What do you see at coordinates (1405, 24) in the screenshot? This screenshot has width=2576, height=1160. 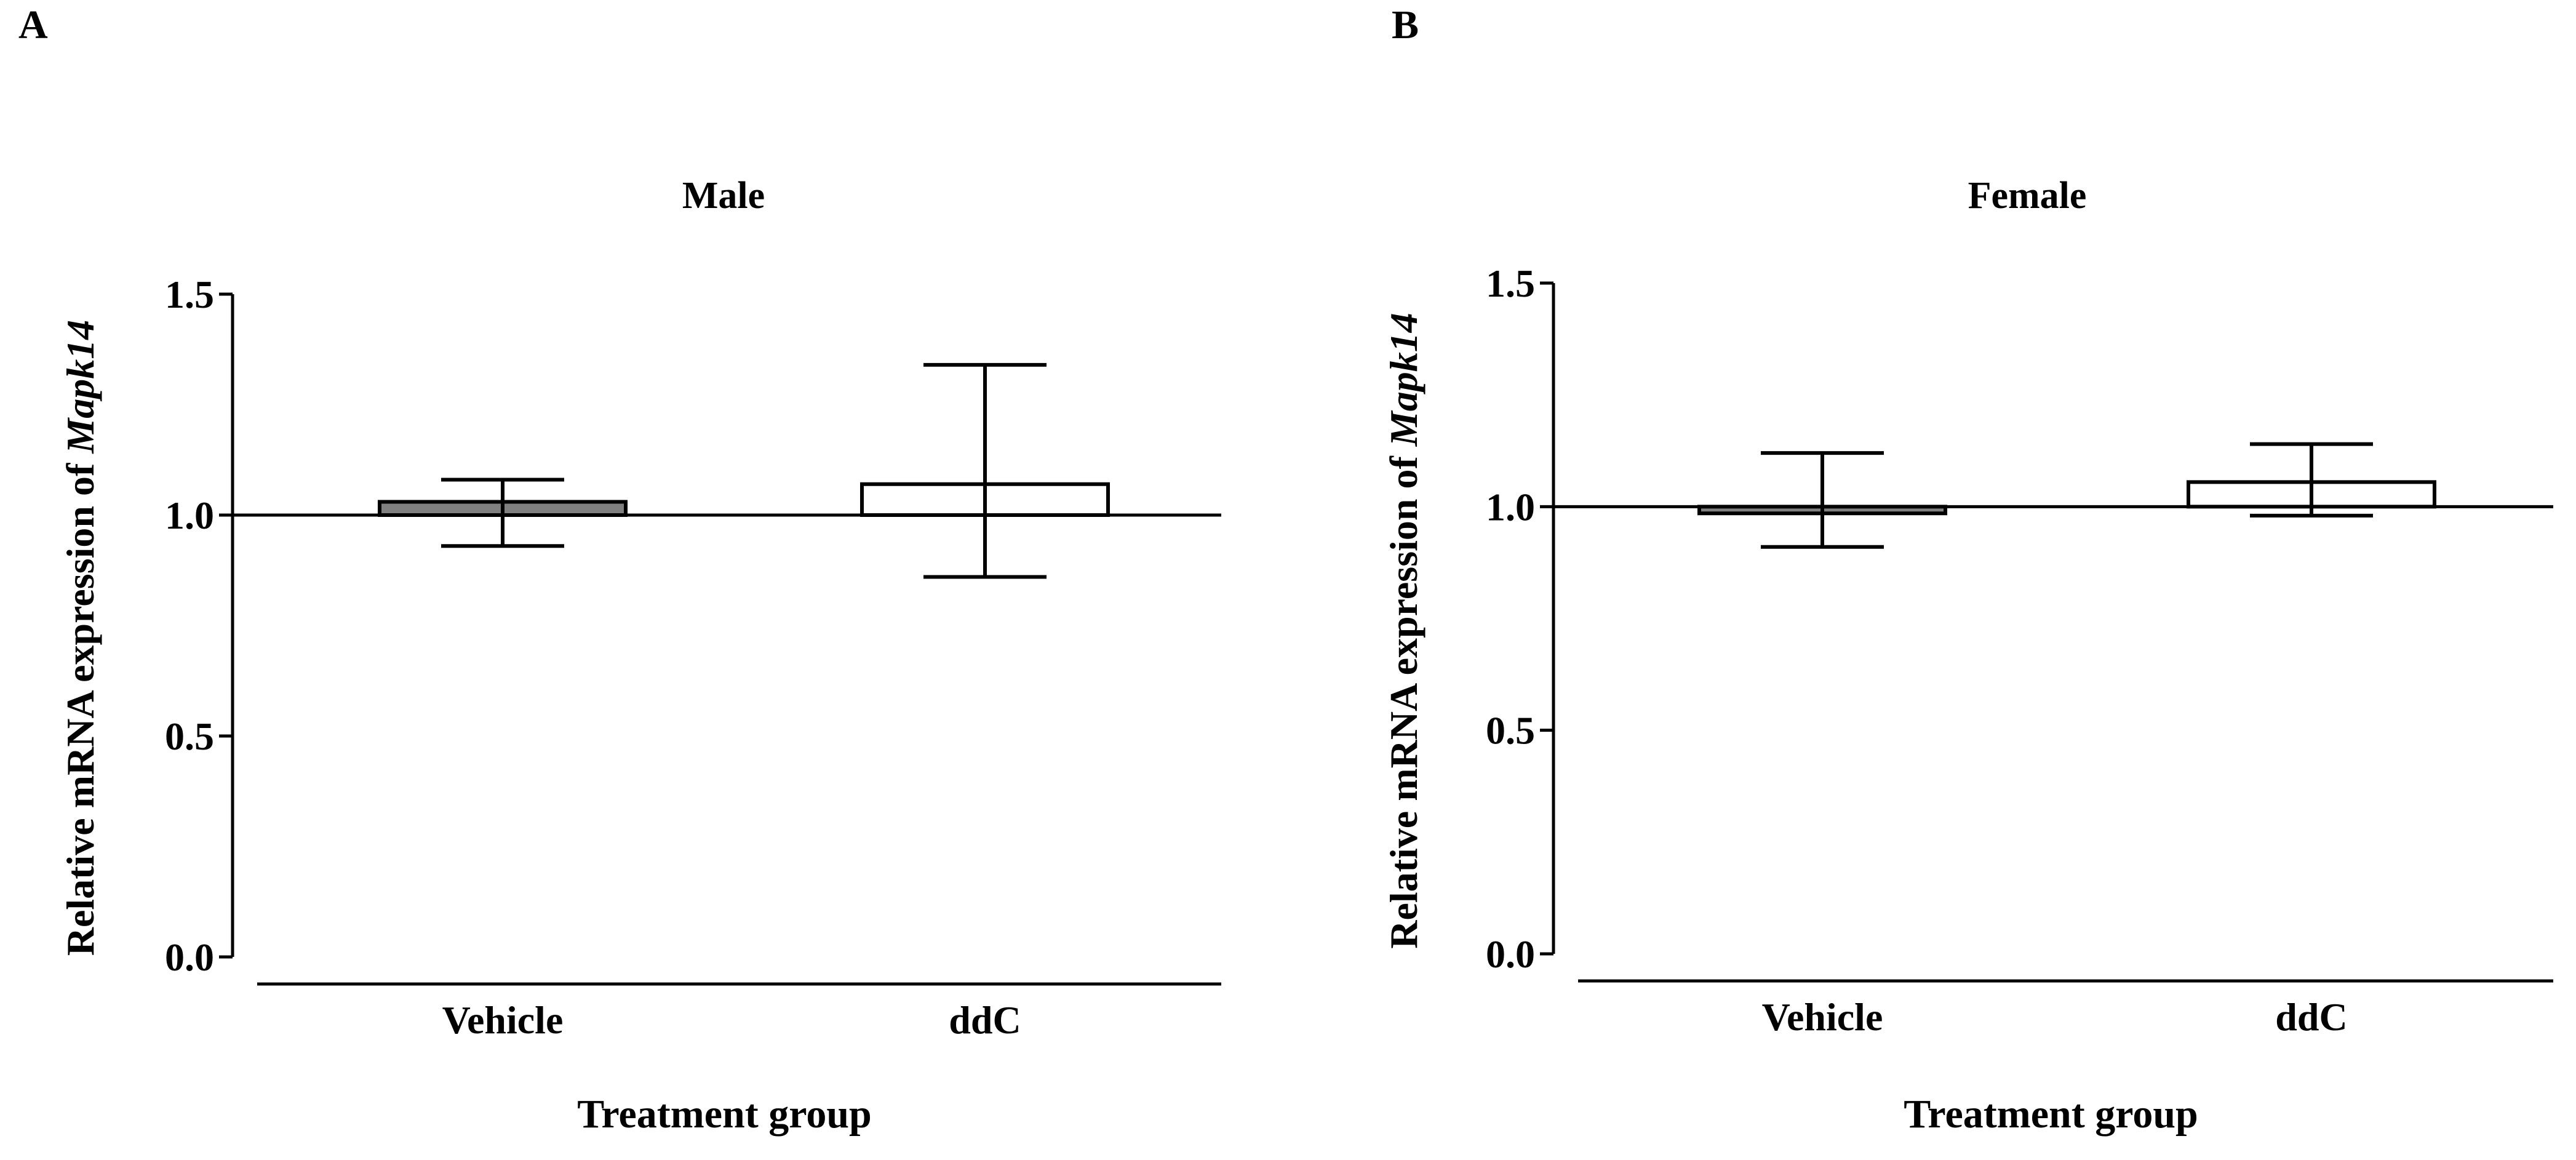 I see `panel-label: B` at bounding box center [1405, 24].